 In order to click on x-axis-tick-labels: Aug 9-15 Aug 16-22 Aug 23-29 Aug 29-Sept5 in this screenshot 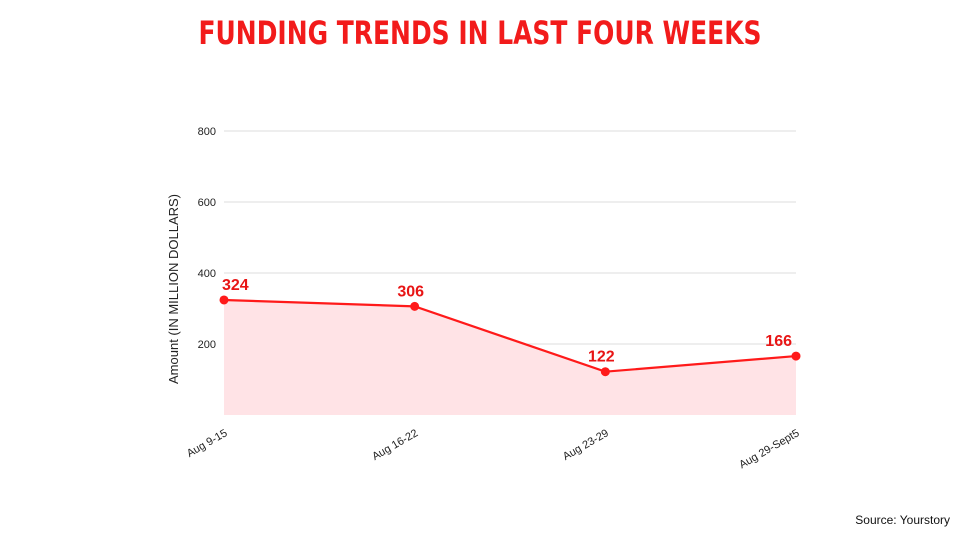, I will do `click(493, 449)`.